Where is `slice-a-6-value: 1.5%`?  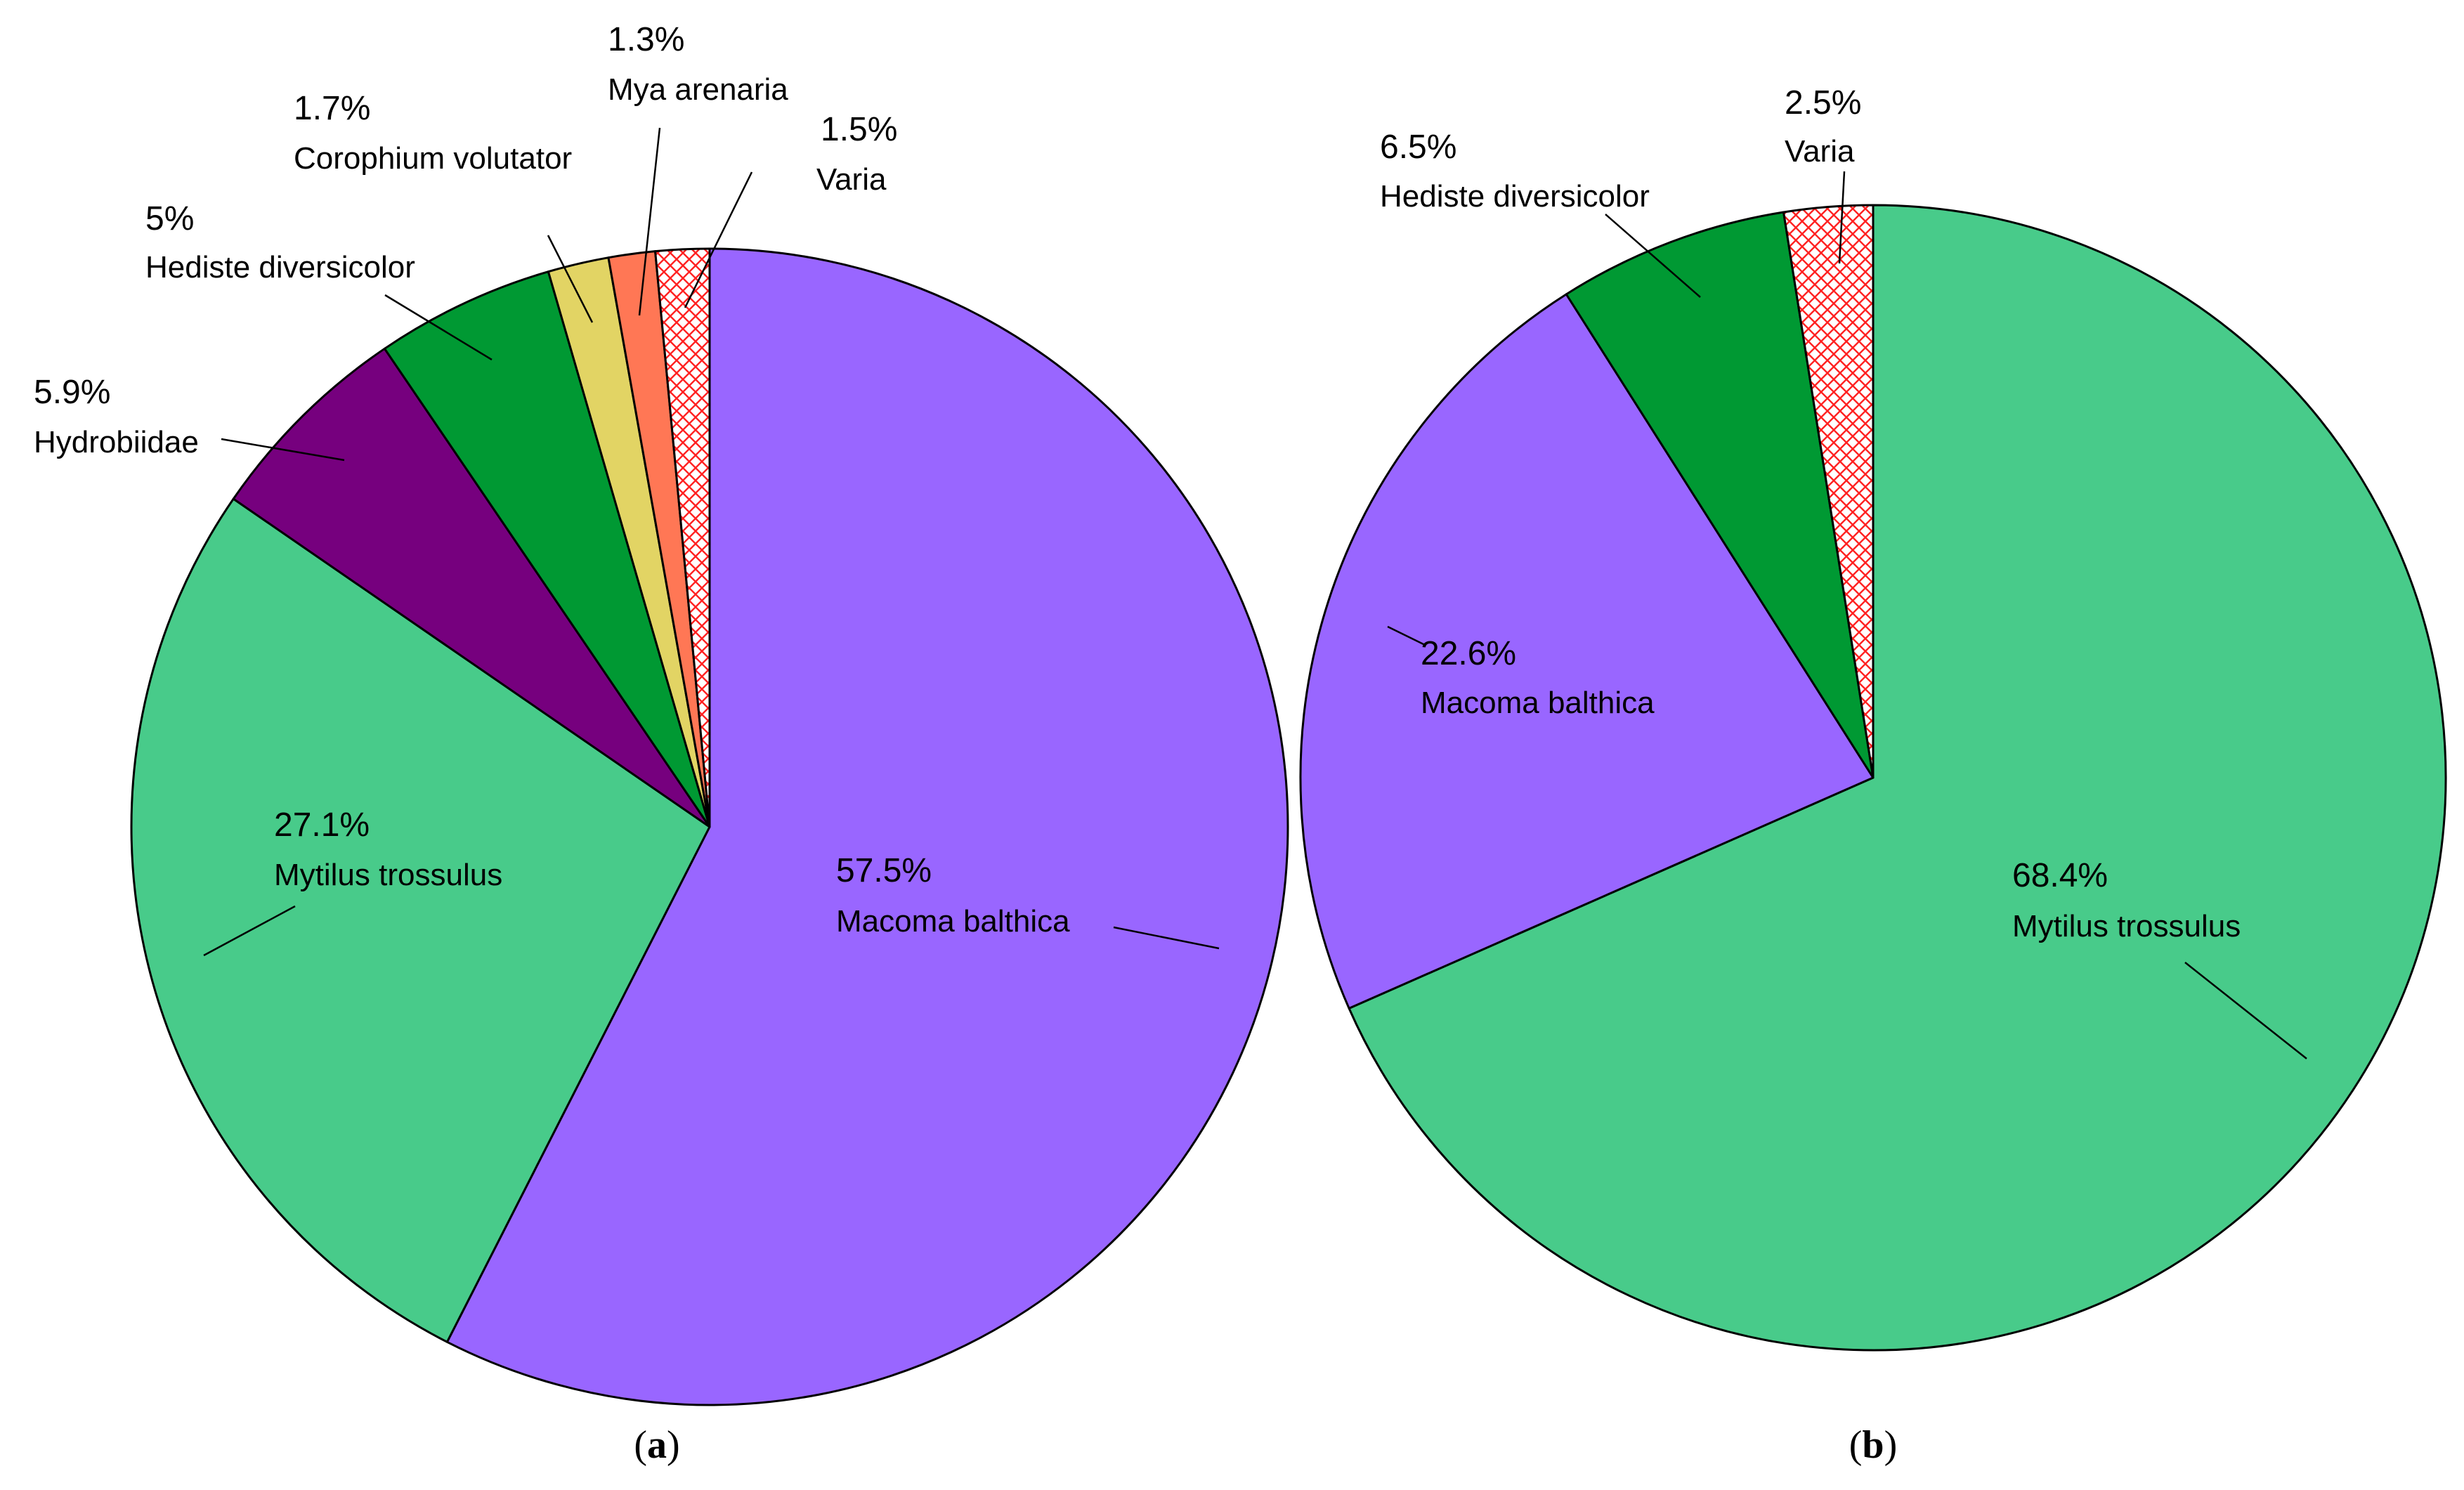
slice-a-6-value: 1.5% is located at coordinates (859, 129).